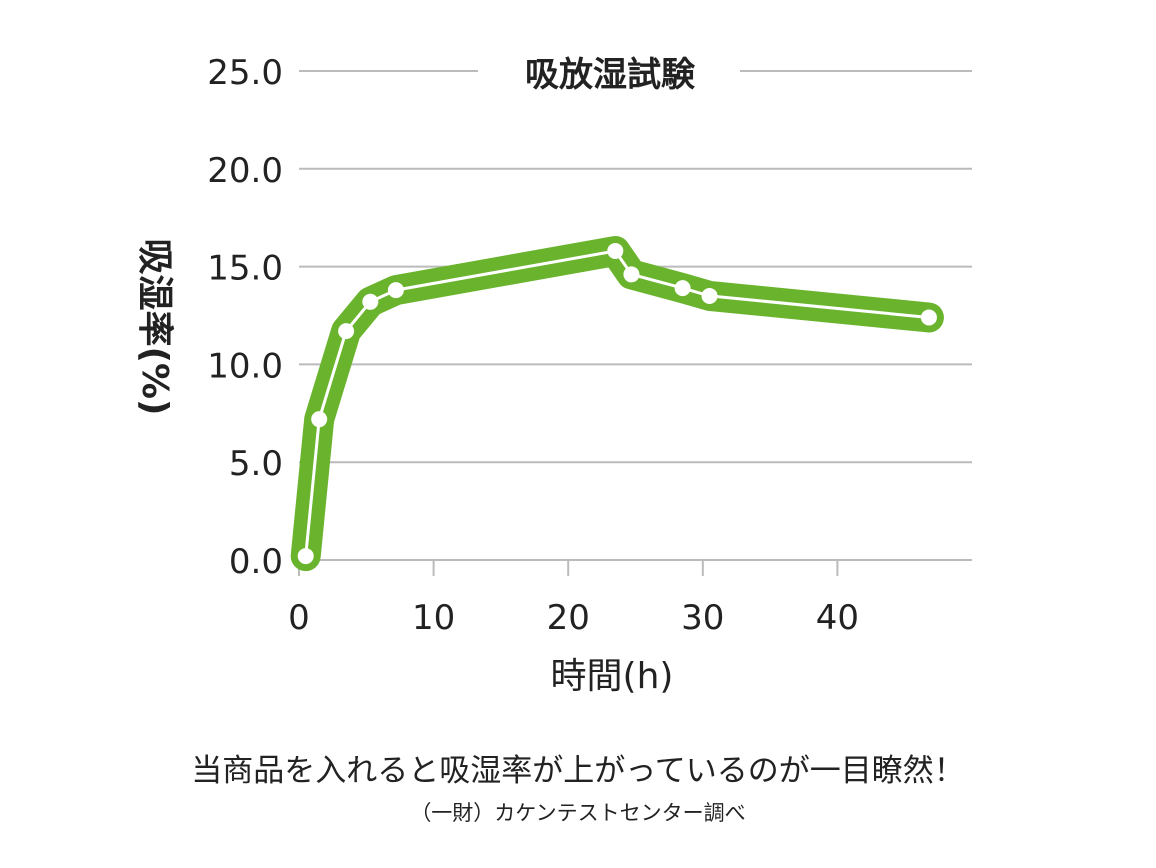 The image size is (1156, 868). I want to click on x-tick-label: 40, so click(837, 618).